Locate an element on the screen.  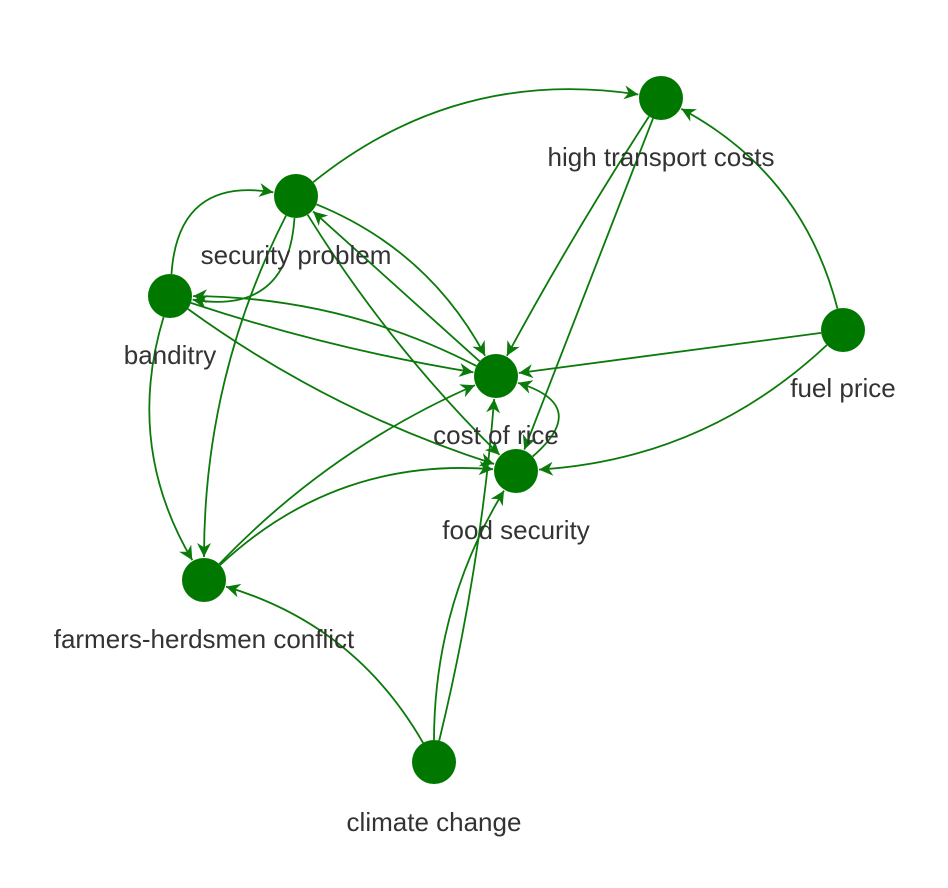
node-label-climate-change: climate change is located at coordinates (434, 822).